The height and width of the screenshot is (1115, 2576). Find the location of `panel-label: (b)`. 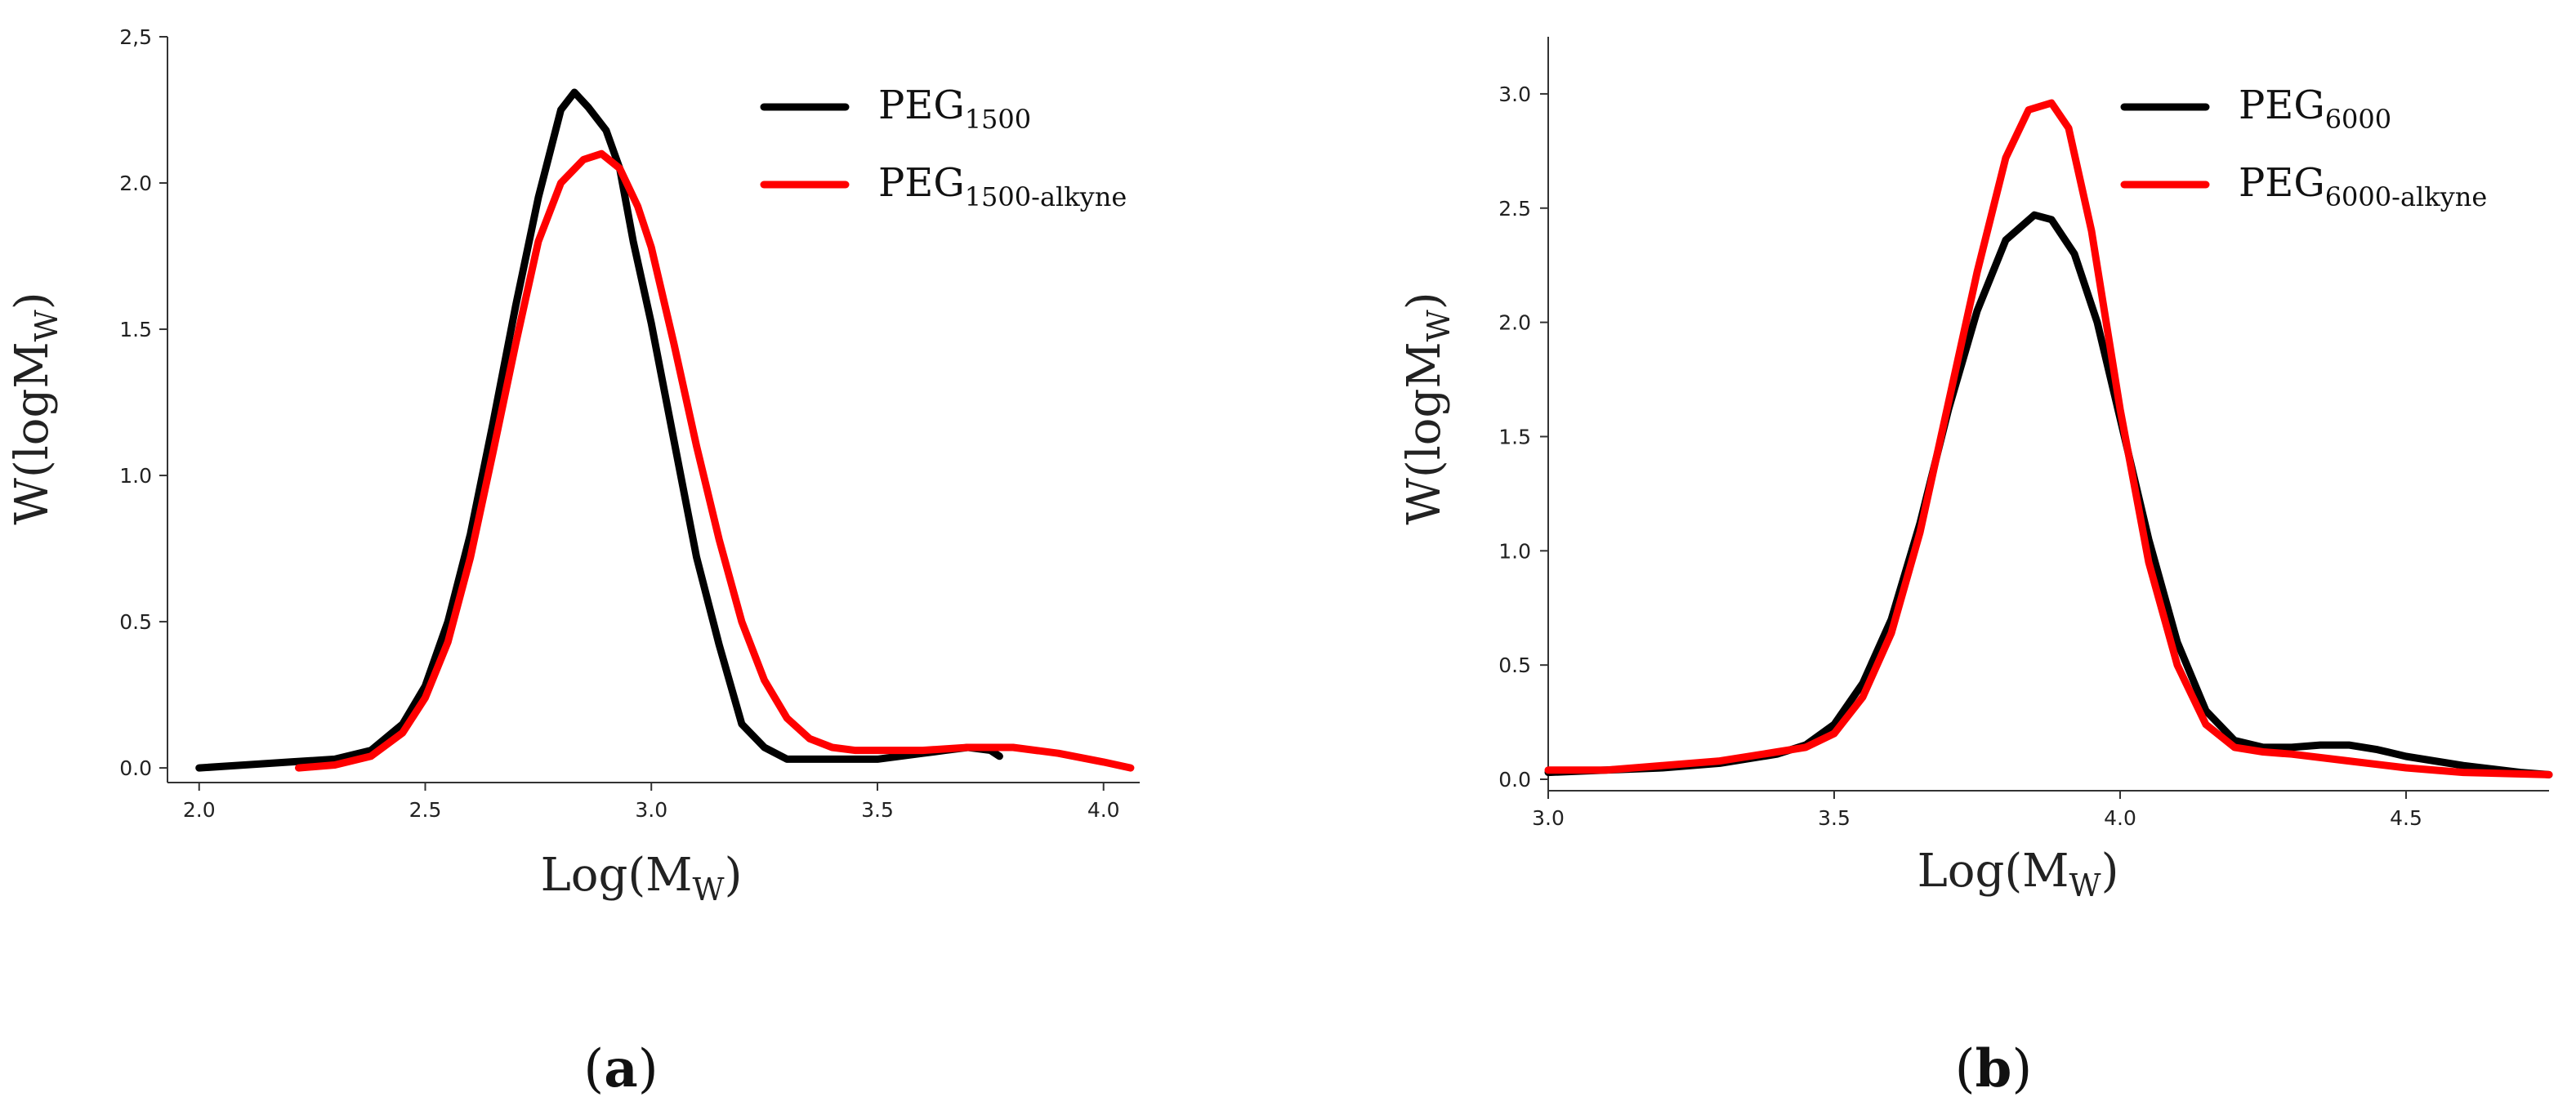

panel-label: (b) is located at coordinates (1994, 1068).